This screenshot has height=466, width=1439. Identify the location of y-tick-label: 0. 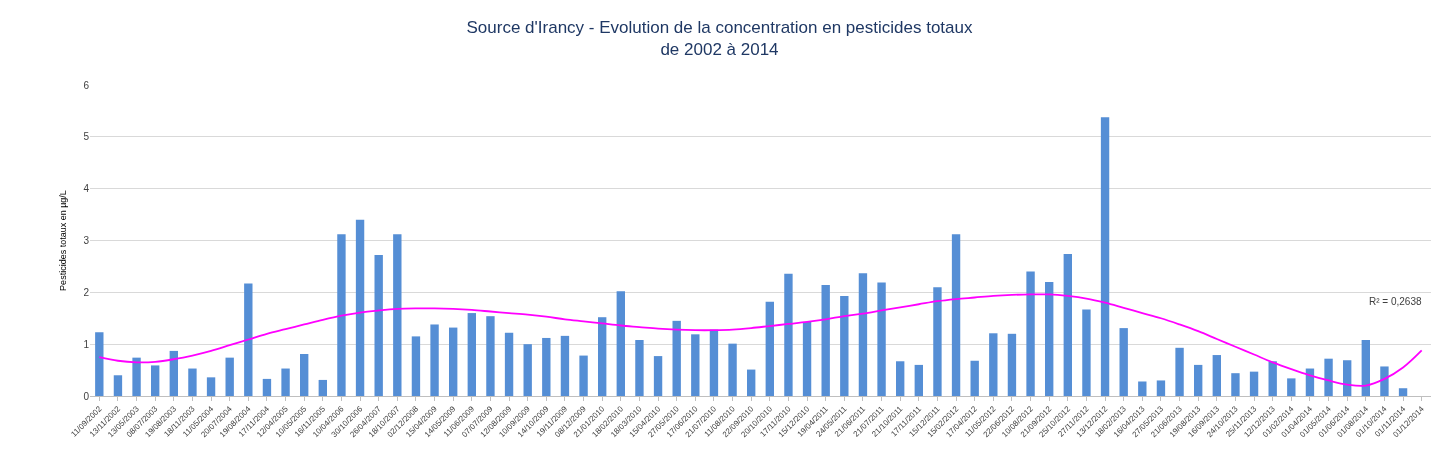
(86, 396).